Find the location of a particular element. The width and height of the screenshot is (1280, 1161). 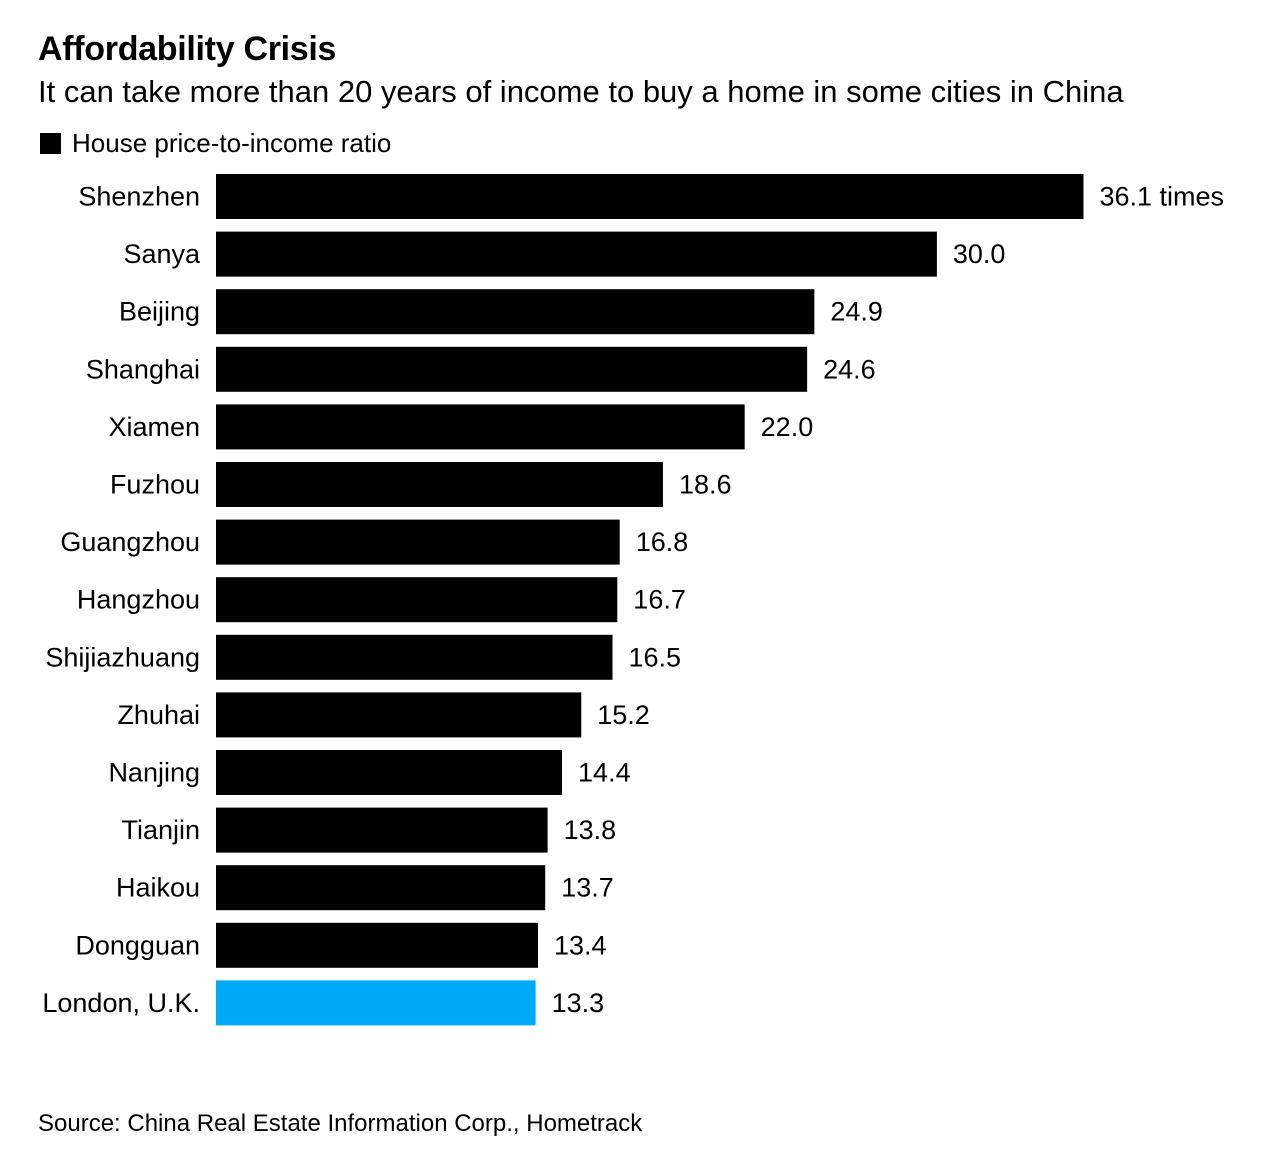

bar-row: Sanya 30.0 is located at coordinates (564, 254).